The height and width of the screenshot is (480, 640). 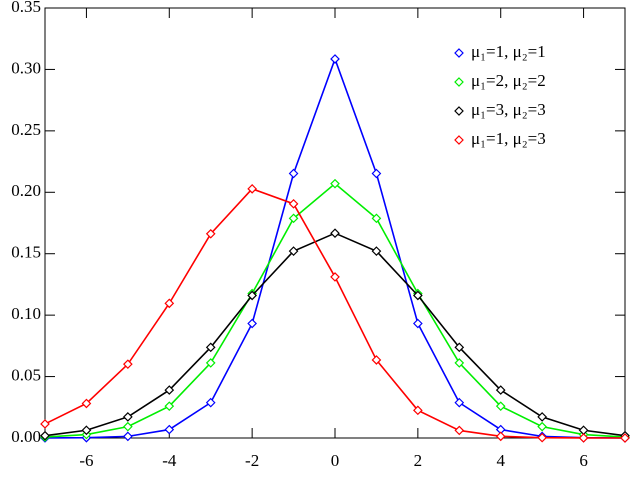 What do you see at coordinates (252, 460) in the screenshot?
I see `x-tick-label: -2` at bounding box center [252, 460].